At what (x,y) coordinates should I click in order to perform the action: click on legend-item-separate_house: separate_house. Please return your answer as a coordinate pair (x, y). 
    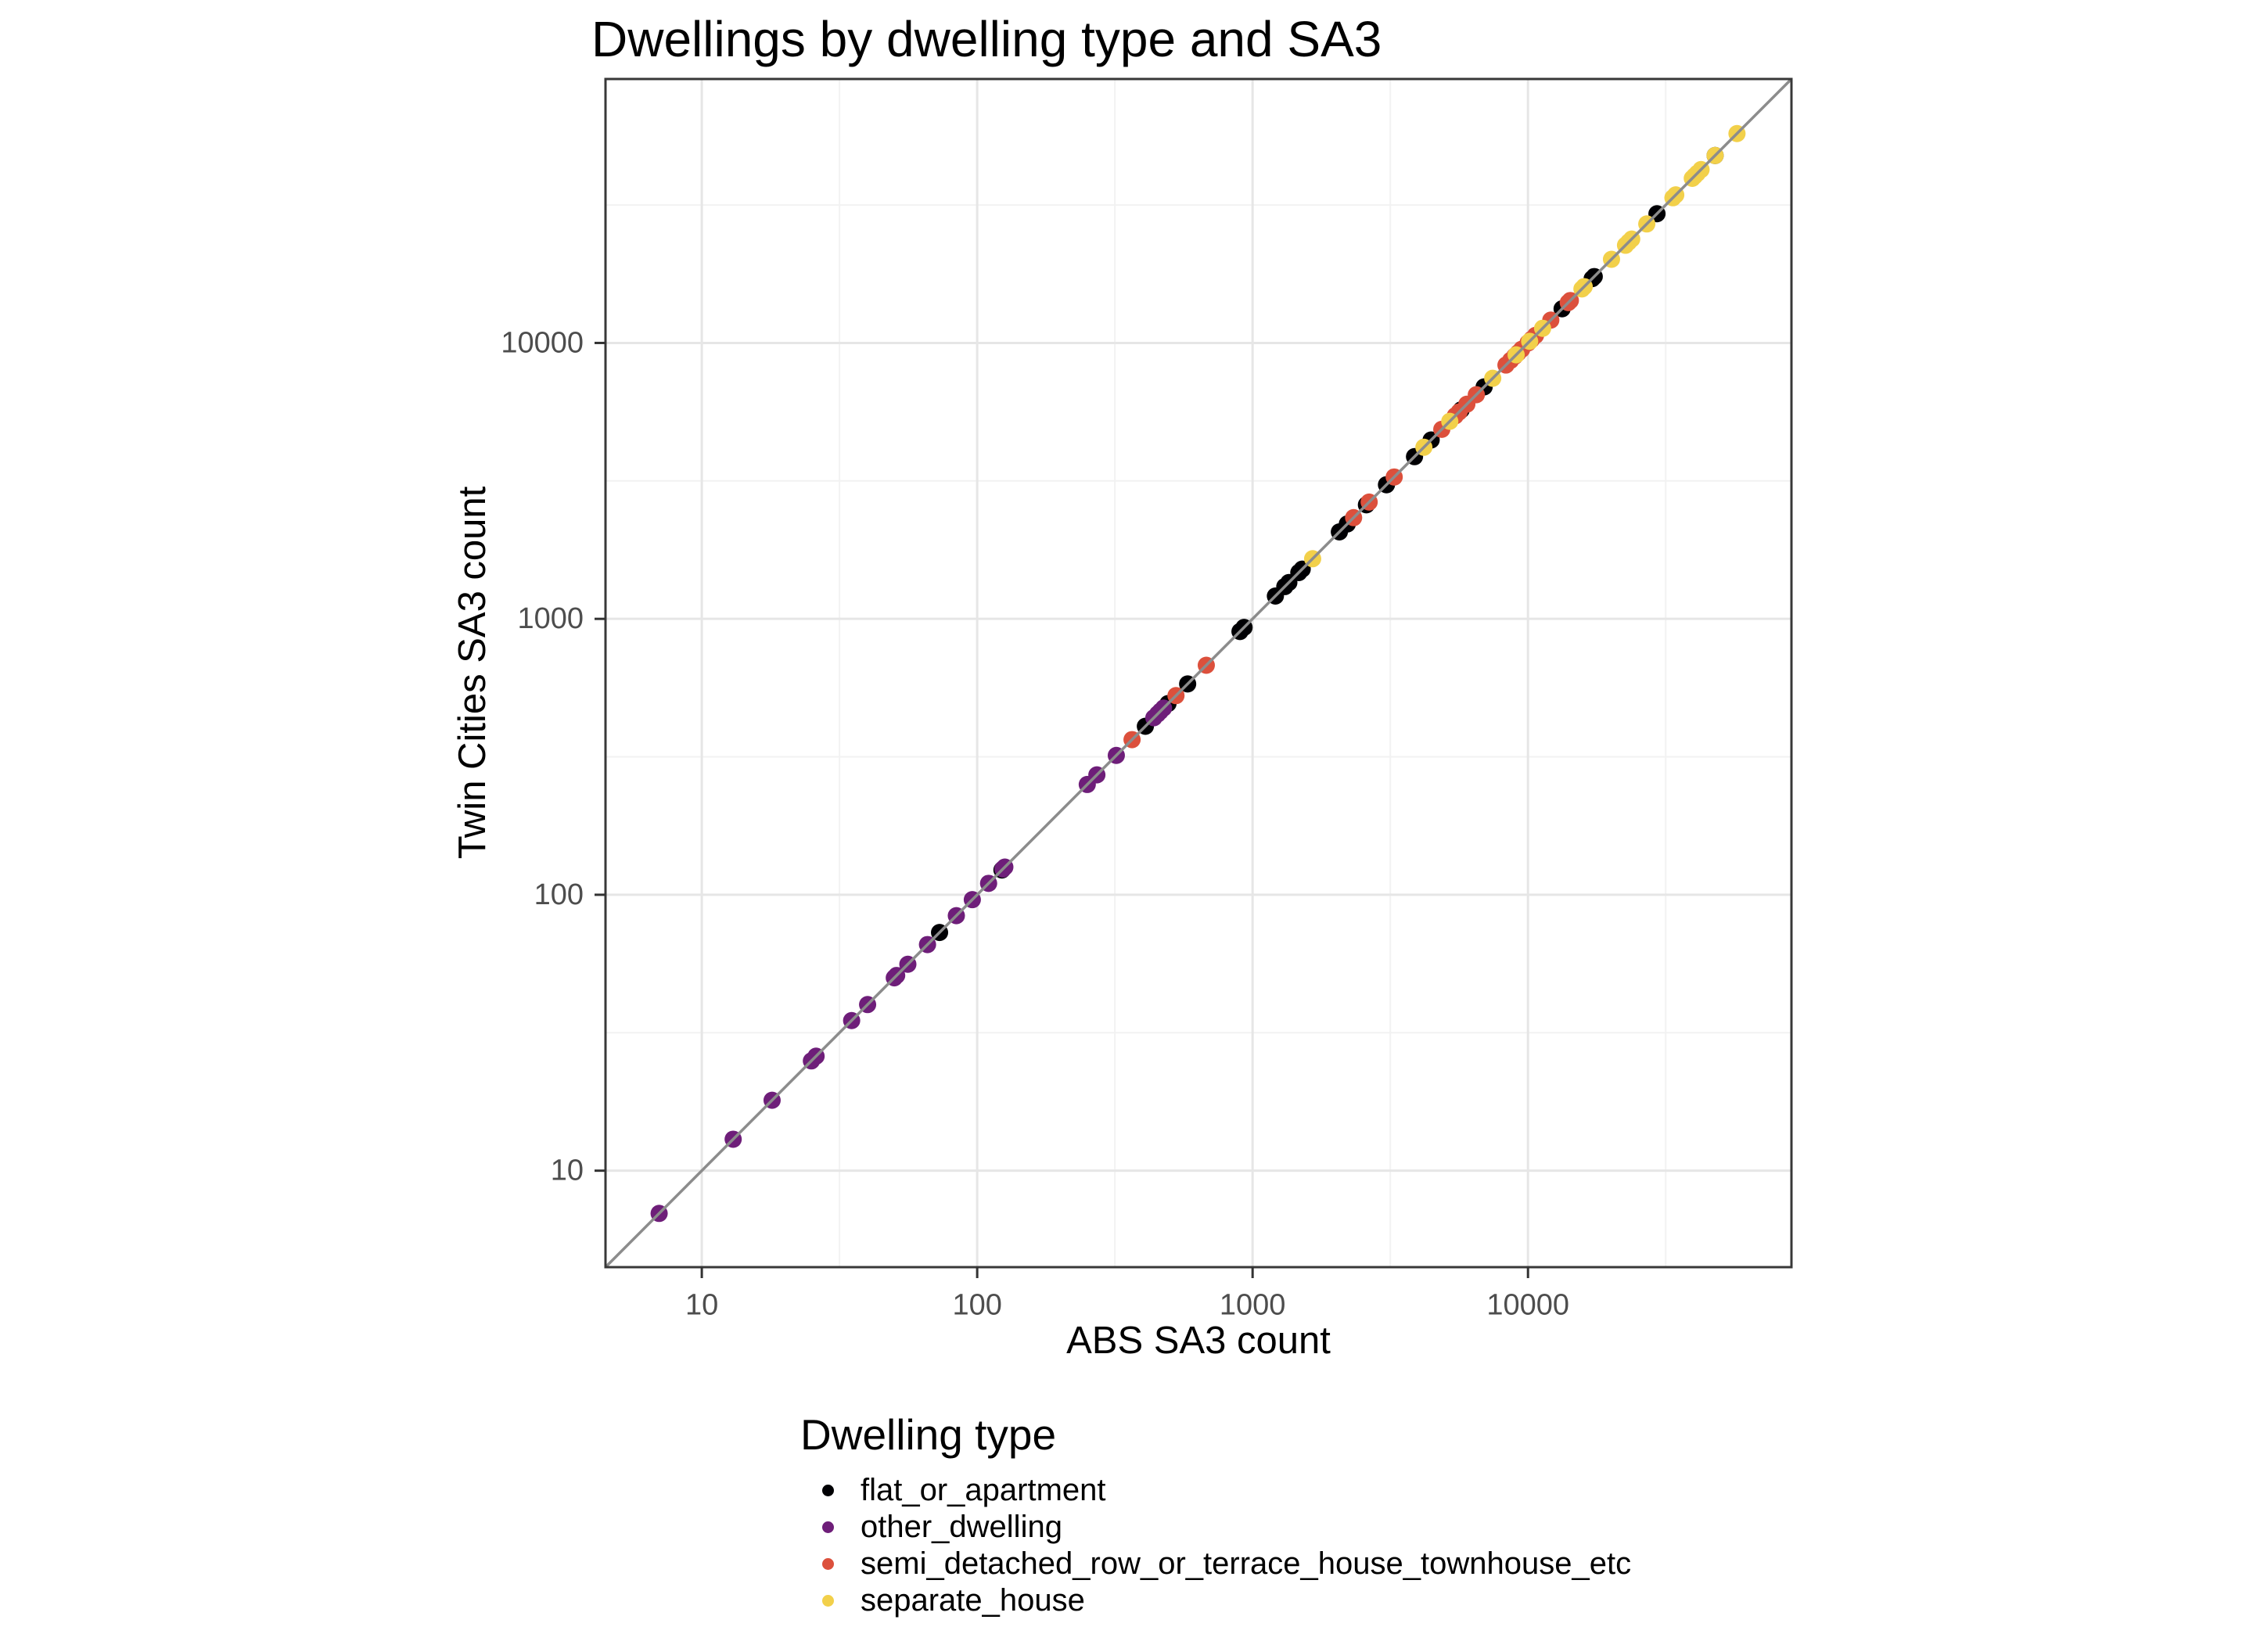
    Looking at the image, I should click on (1215, 1600).